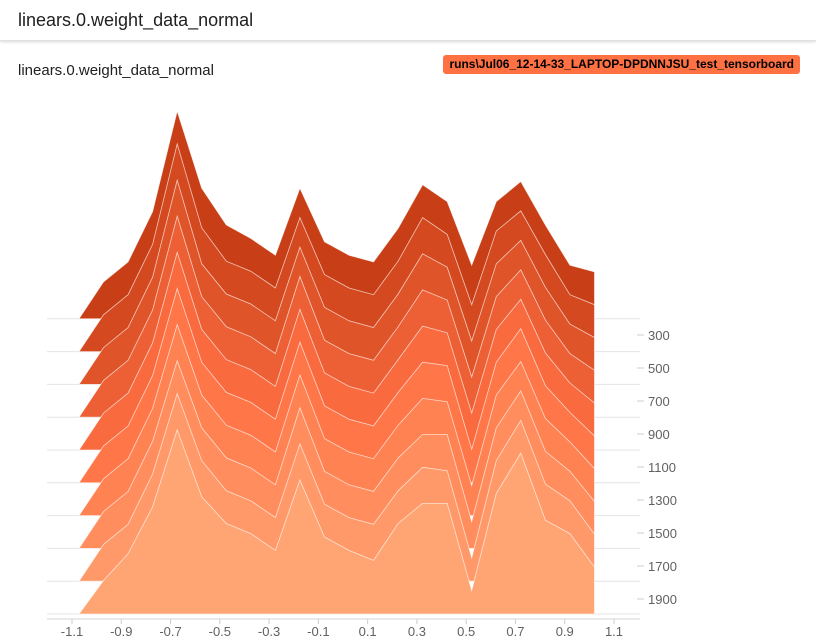 Image resolution: width=816 pixels, height=642 pixels. I want to click on x-tick-label: -0.3, so click(269, 631).